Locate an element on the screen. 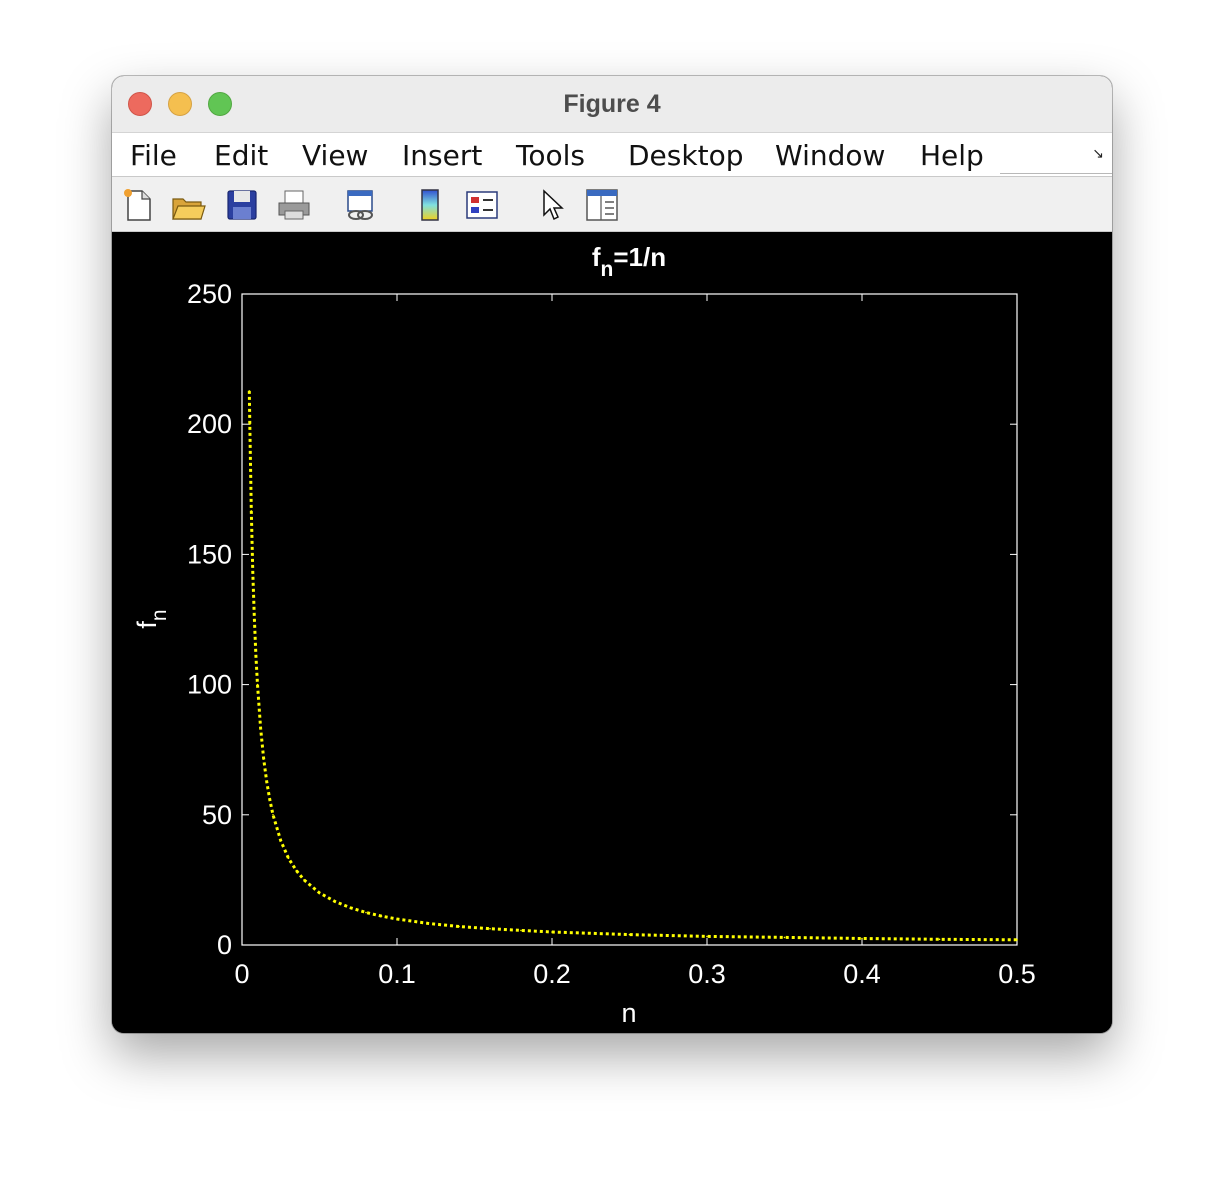 The height and width of the screenshot is (1182, 1224). minimize-window-button is located at coordinates (180, 104).